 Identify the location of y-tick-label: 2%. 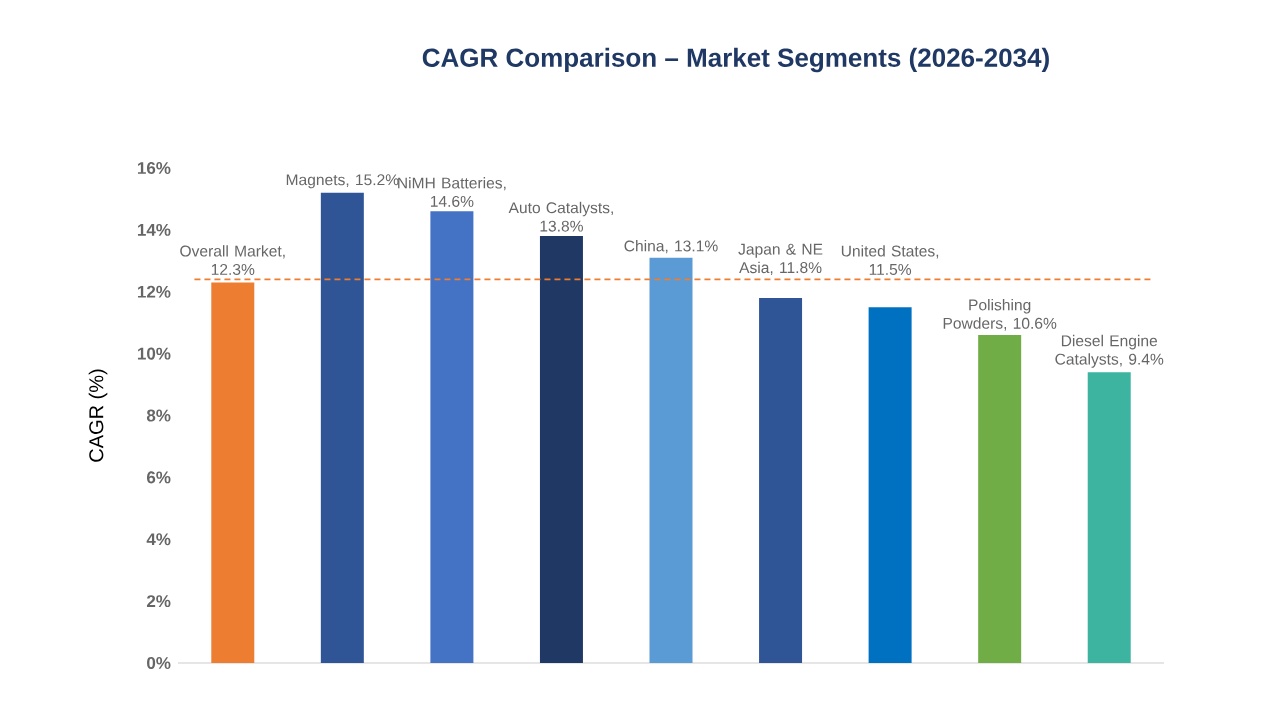
(158, 601).